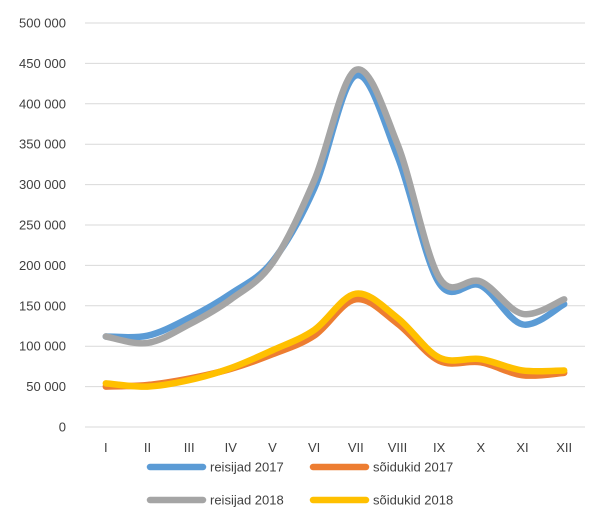 This screenshot has height=510, width=590. I want to click on x-tick-label: X, so click(480, 447).